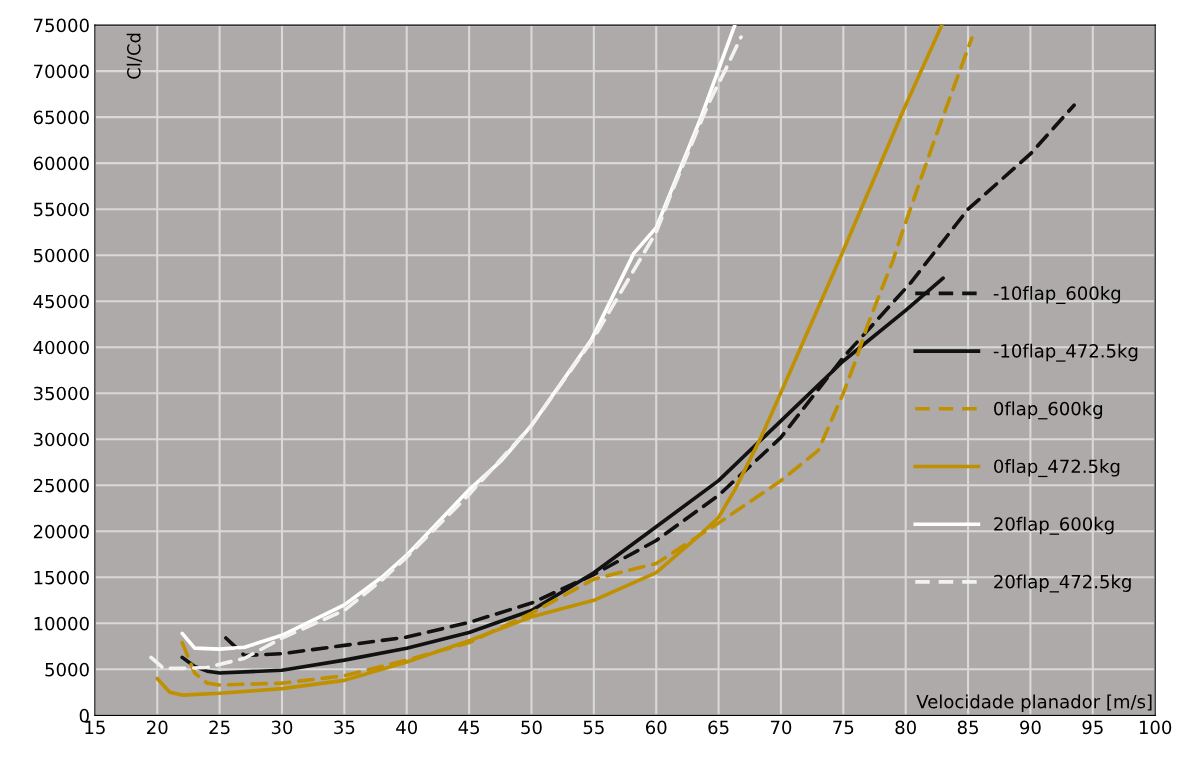 The image size is (1186, 761). Describe the element at coordinates (344, 727) in the screenshot. I see `x-tick-label: 35` at that location.